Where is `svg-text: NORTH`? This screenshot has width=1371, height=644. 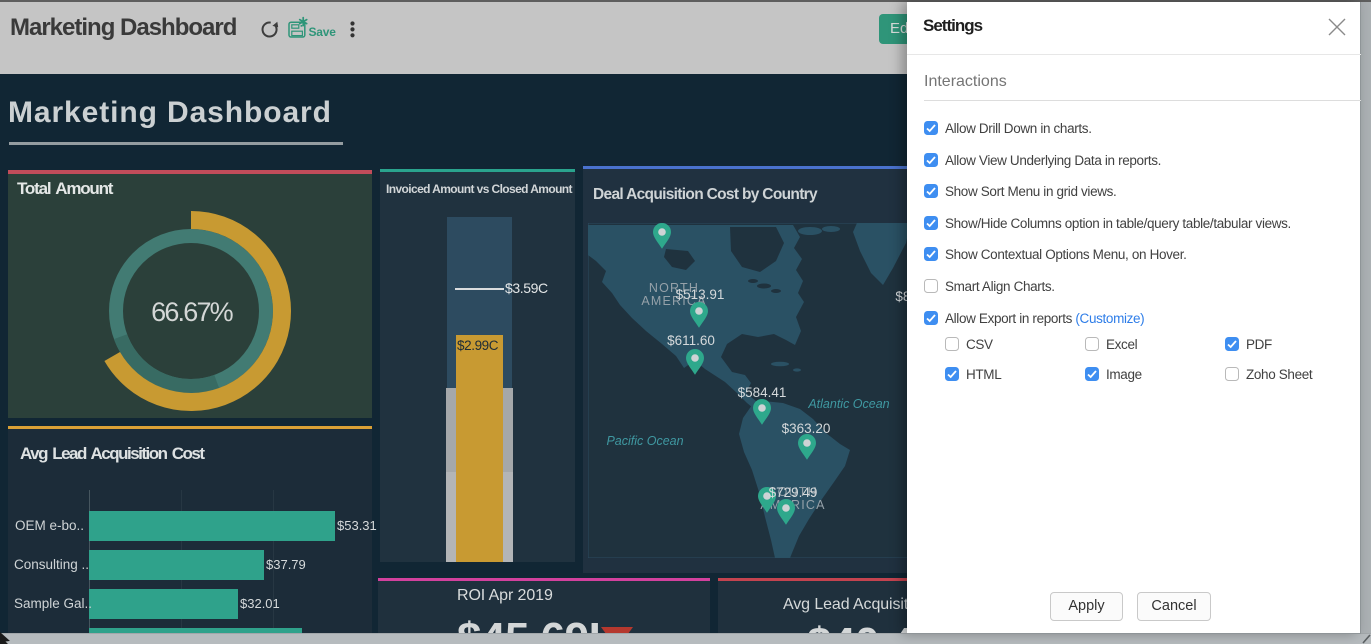 svg-text: NORTH is located at coordinates (674, 288).